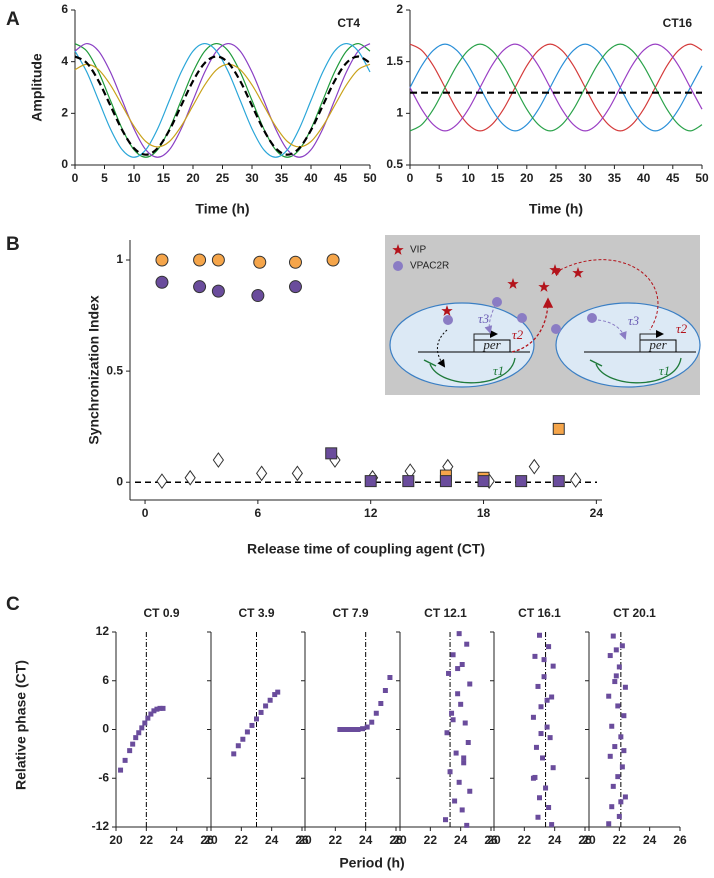  I want to click on cell, so click(628, 345).